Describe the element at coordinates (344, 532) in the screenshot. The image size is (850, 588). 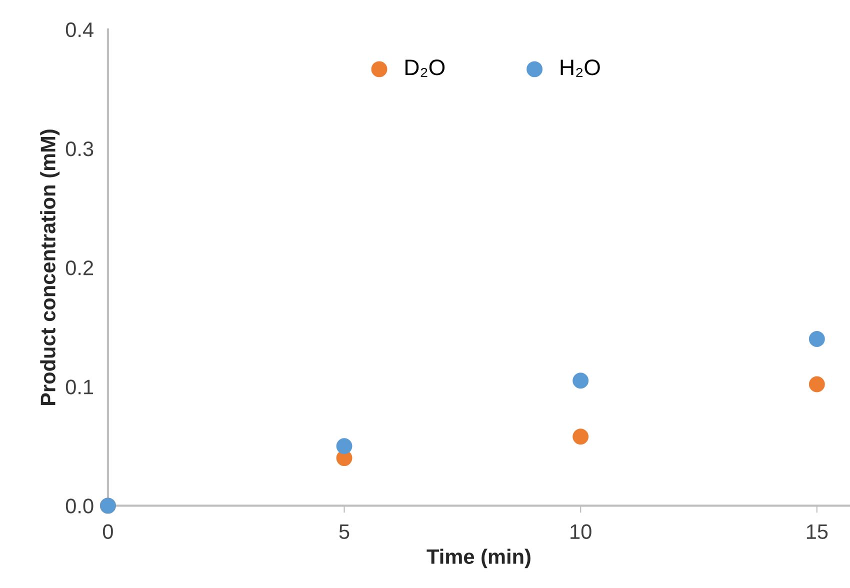
I see `x-tick-label: 5` at that location.